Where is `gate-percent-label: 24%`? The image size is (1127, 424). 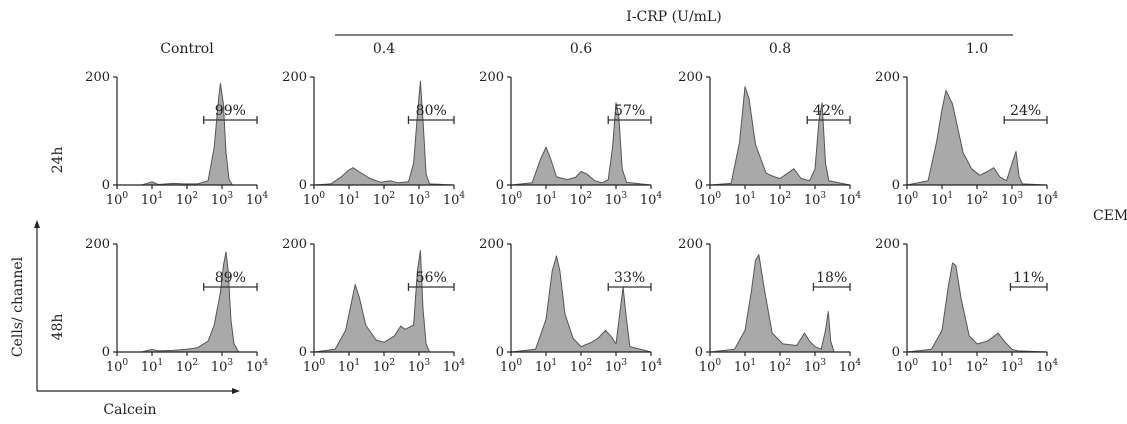 gate-percent-label: 24% is located at coordinates (1025, 111).